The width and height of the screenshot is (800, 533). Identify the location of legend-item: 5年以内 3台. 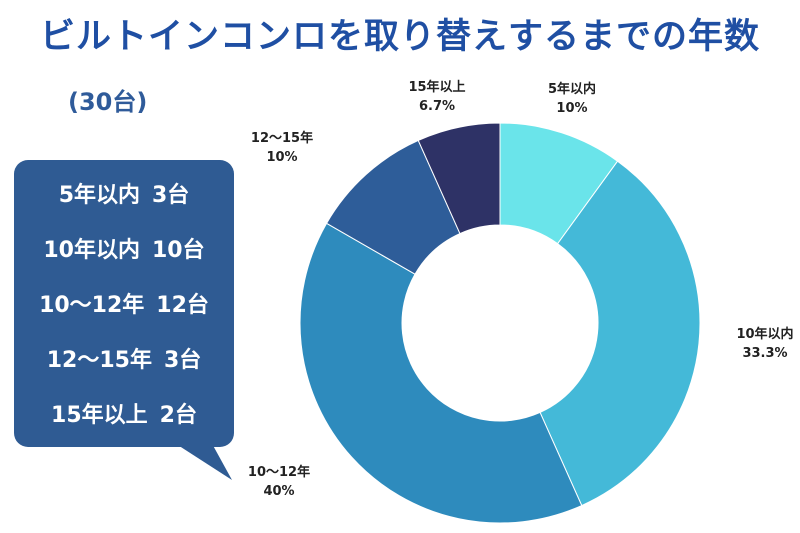
(124, 195).